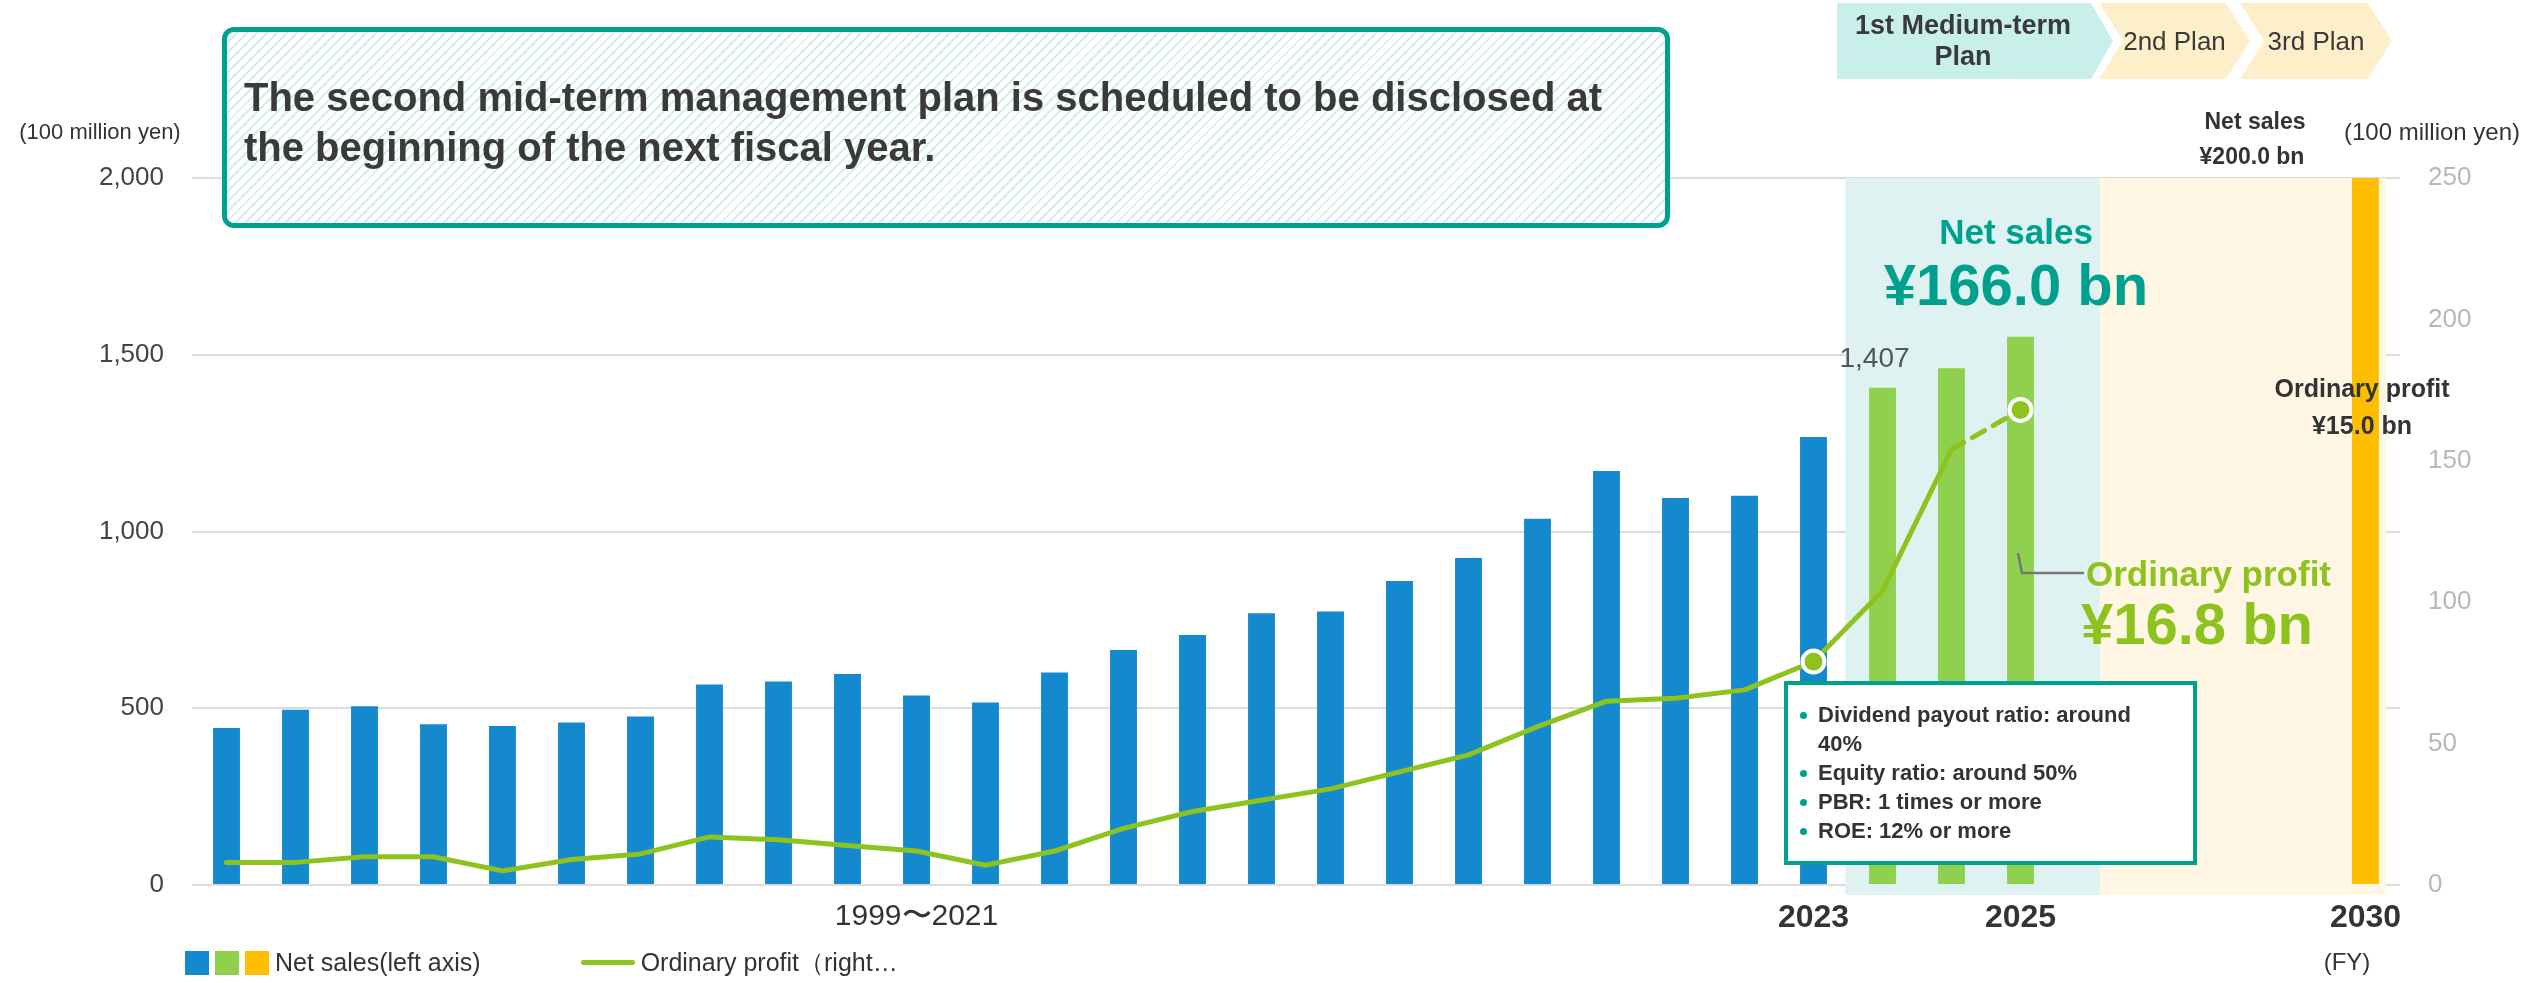  What do you see at coordinates (142, 706) in the screenshot?
I see `y-tick-label: 500` at bounding box center [142, 706].